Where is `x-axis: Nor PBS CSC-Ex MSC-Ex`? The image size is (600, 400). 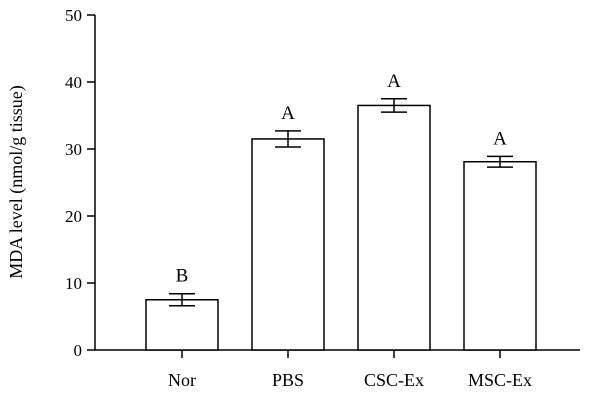 x-axis: Nor PBS CSC-Ex MSC-Ex is located at coordinates (337, 369).